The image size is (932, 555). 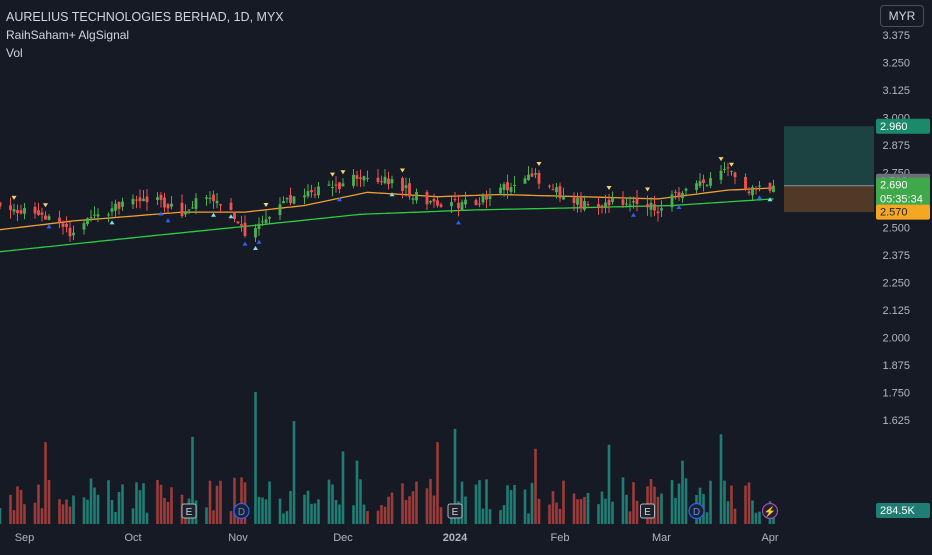 What do you see at coordinates (770, 511) in the screenshot?
I see `split-event-icon` at bounding box center [770, 511].